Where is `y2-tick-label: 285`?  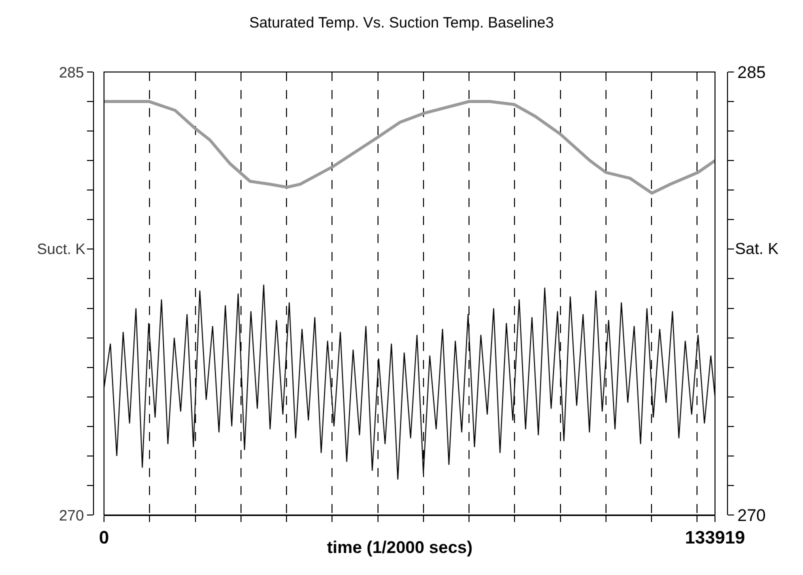 y2-tick-label: 285 is located at coordinates (751, 72).